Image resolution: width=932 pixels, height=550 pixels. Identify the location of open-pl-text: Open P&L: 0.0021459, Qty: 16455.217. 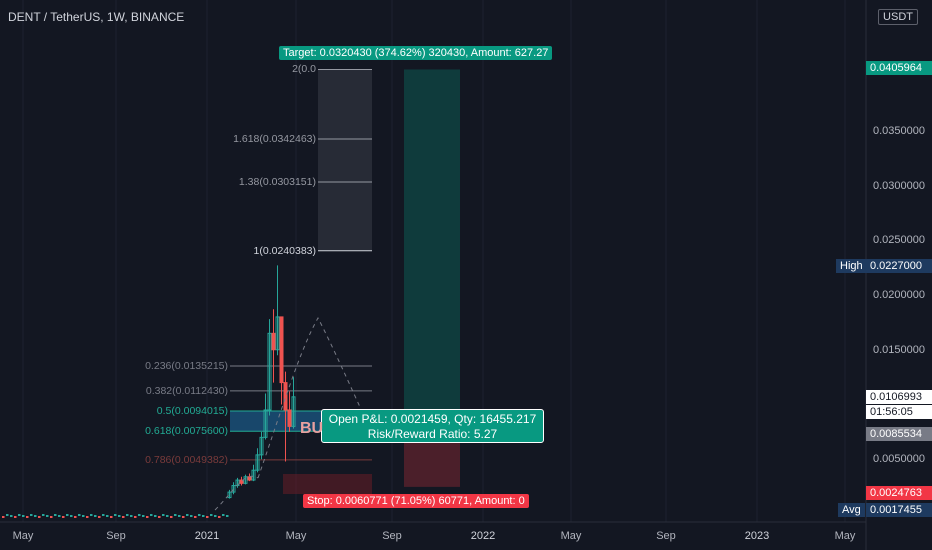
(432, 419).